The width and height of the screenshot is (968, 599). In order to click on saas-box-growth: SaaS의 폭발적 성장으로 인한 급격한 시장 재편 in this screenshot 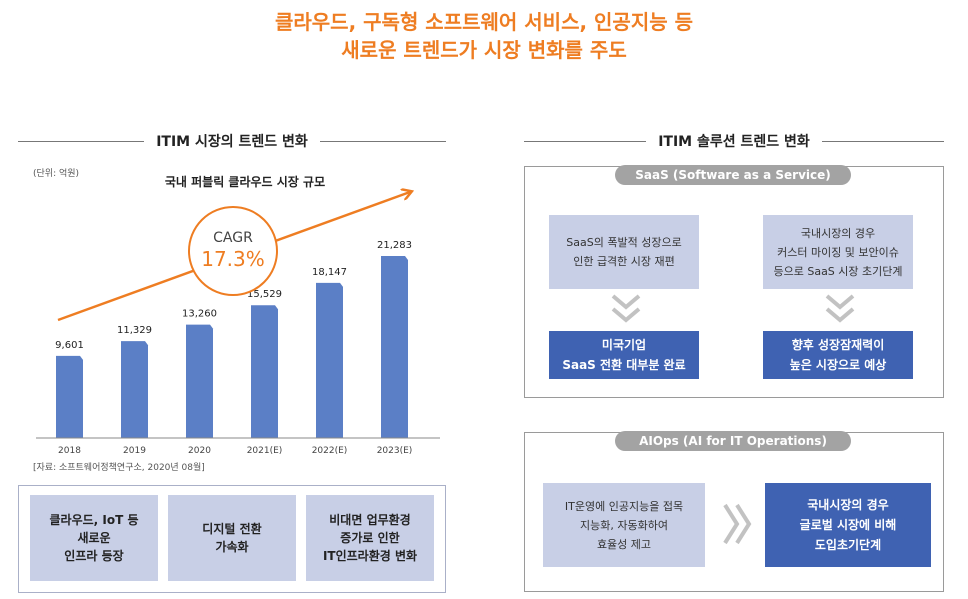, I will do `click(624, 252)`.